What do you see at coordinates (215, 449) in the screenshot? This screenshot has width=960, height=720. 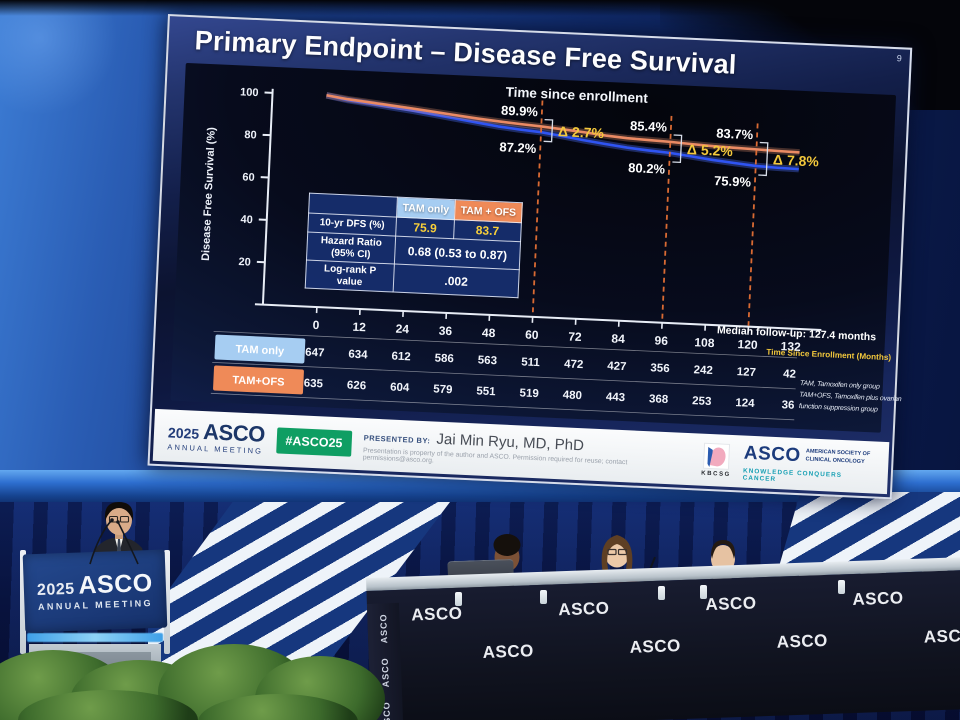 I see `footer-brand-sub: ANNUAL MEETING` at bounding box center [215, 449].